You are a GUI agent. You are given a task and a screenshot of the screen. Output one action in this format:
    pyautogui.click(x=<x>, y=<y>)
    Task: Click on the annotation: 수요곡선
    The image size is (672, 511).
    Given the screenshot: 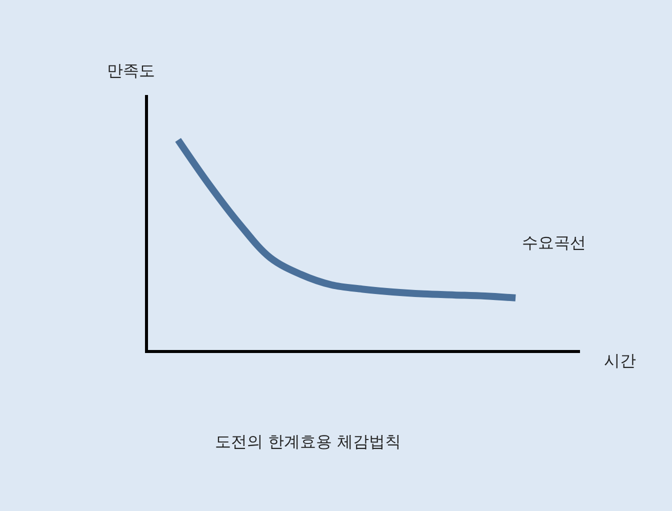 What is the action you would take?
    pyautogui.click(x=554, y=242)
    